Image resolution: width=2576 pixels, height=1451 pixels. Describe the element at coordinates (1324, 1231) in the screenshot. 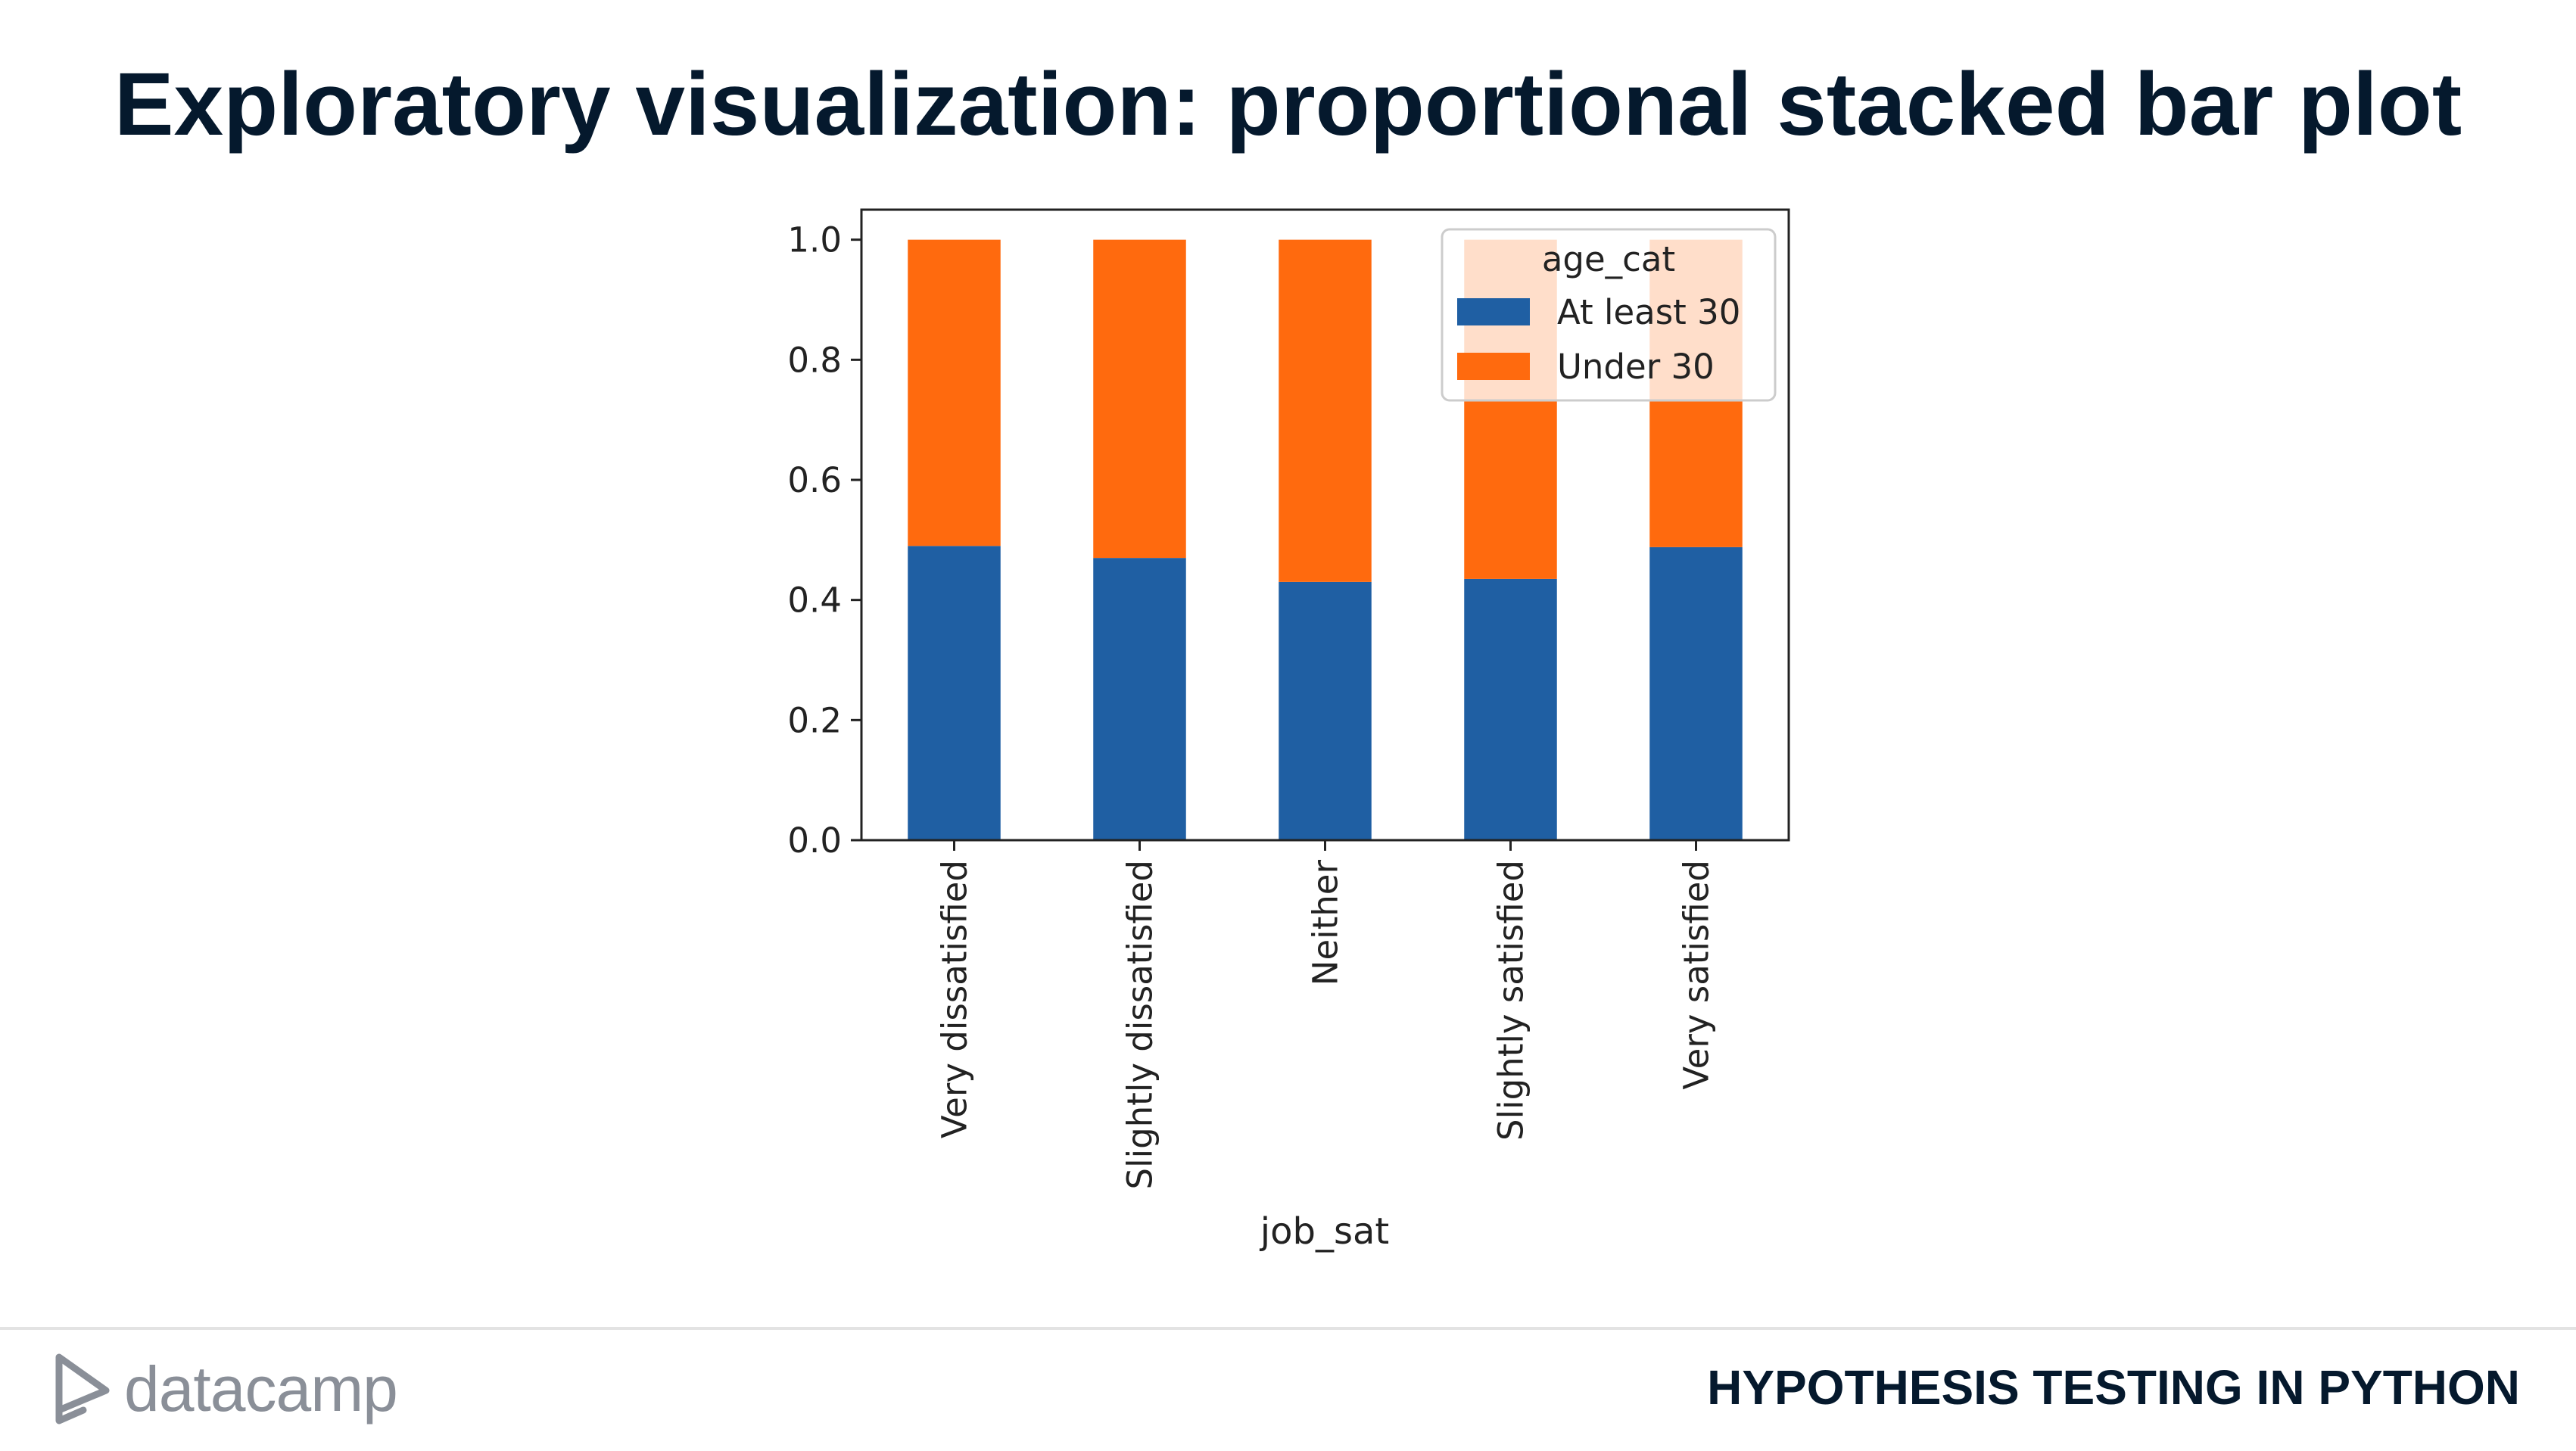

I see `x-axis-label: job_sat` at that location.